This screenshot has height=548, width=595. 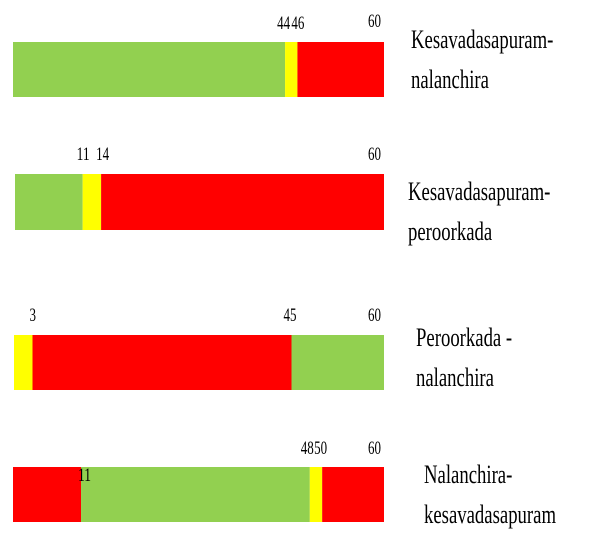 What do you see at coordinates (490, 515) in the screenshot?
I see `route-label-line: kesavadasapuram` at bounding box center [490, 515].